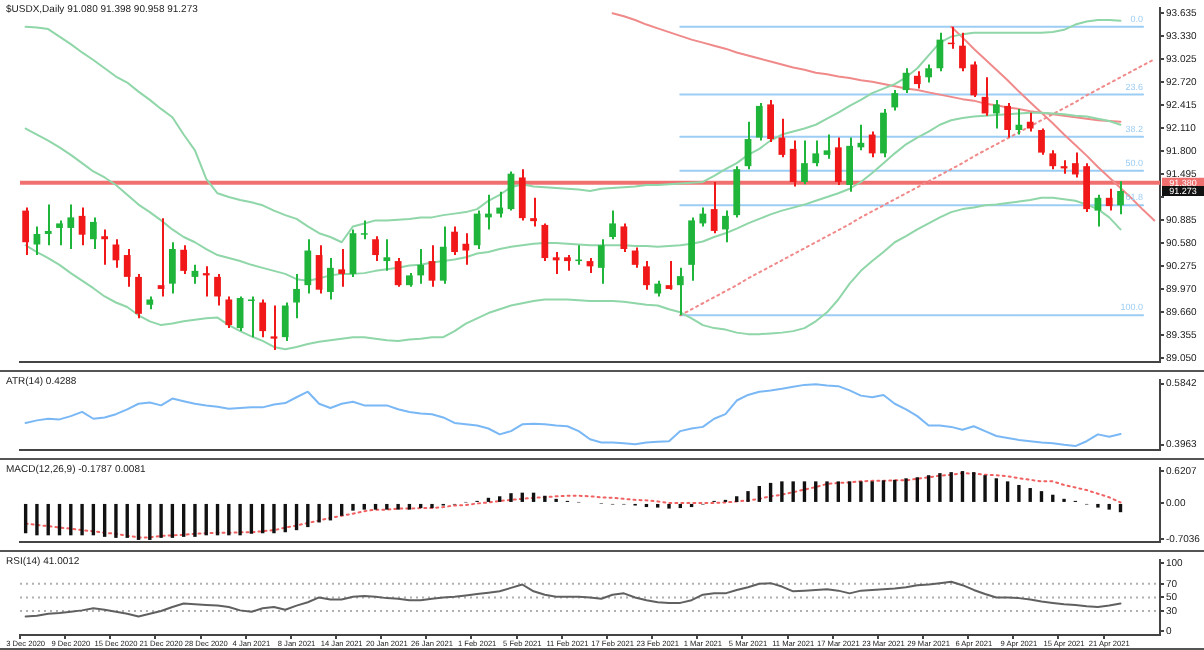 This screenshot has width=1204, height=650. I want to click on line-series, so click(573, 505).